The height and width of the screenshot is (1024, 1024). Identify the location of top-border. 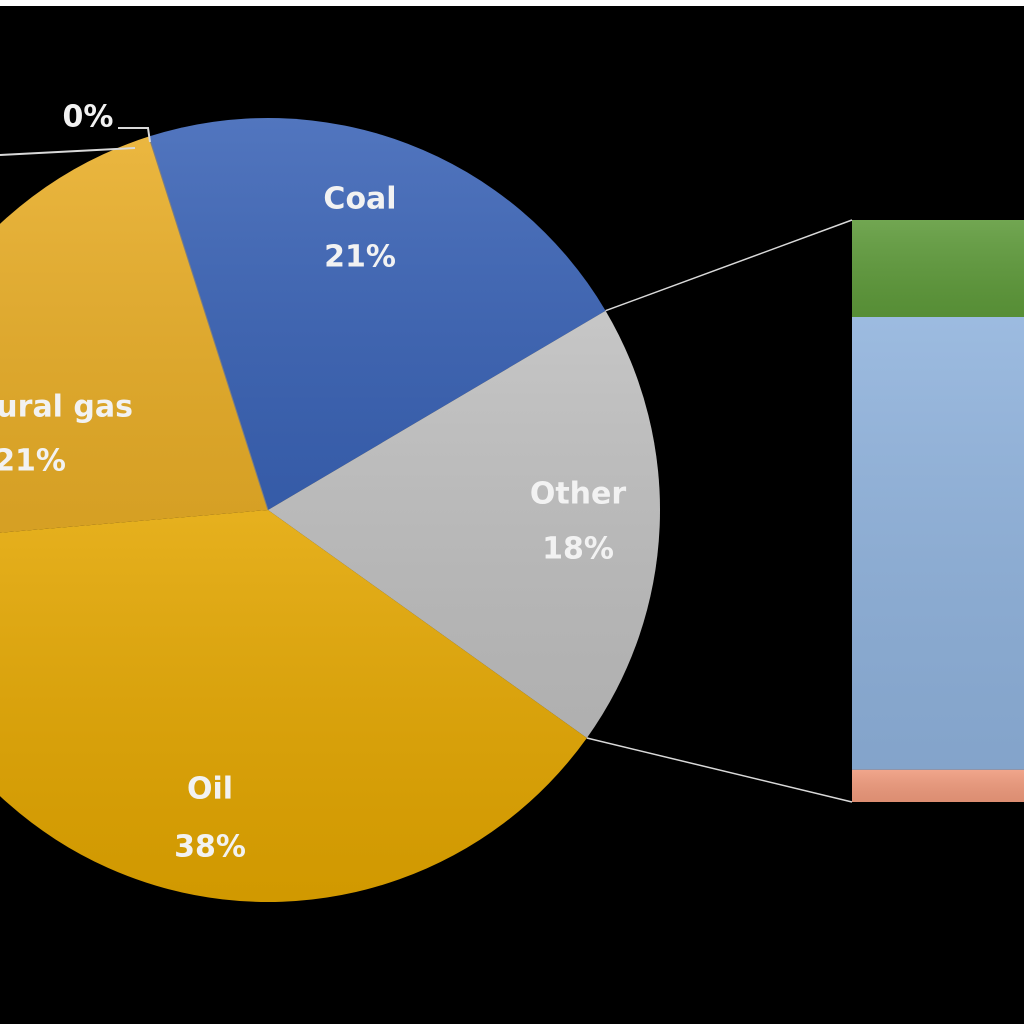
(512, 3).